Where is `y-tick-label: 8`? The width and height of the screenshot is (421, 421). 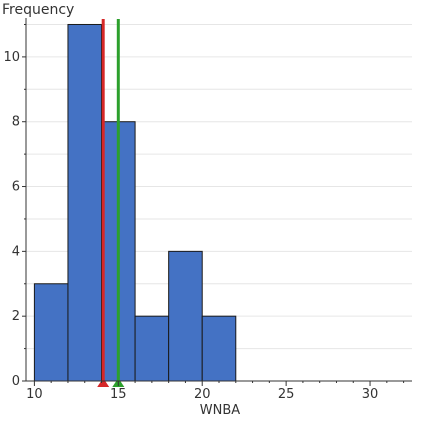
y-tick-label: 8 is located at coordinates (16, 122).